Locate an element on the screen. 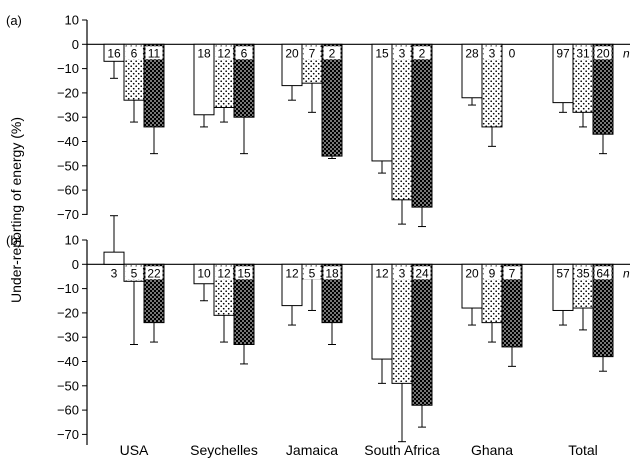 The image size is (635, 460). n-label: 0 is located at coordinates (512, 53).